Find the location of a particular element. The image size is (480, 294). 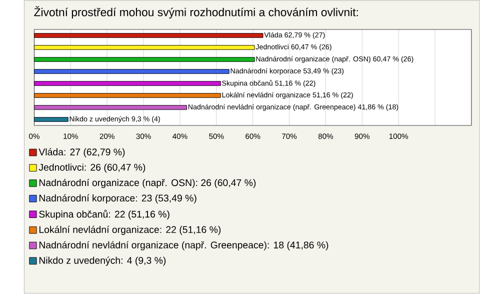

legend-label: Lokální nevládní organizace: 22 (51,16 %) is located at coordinates (130, 231).